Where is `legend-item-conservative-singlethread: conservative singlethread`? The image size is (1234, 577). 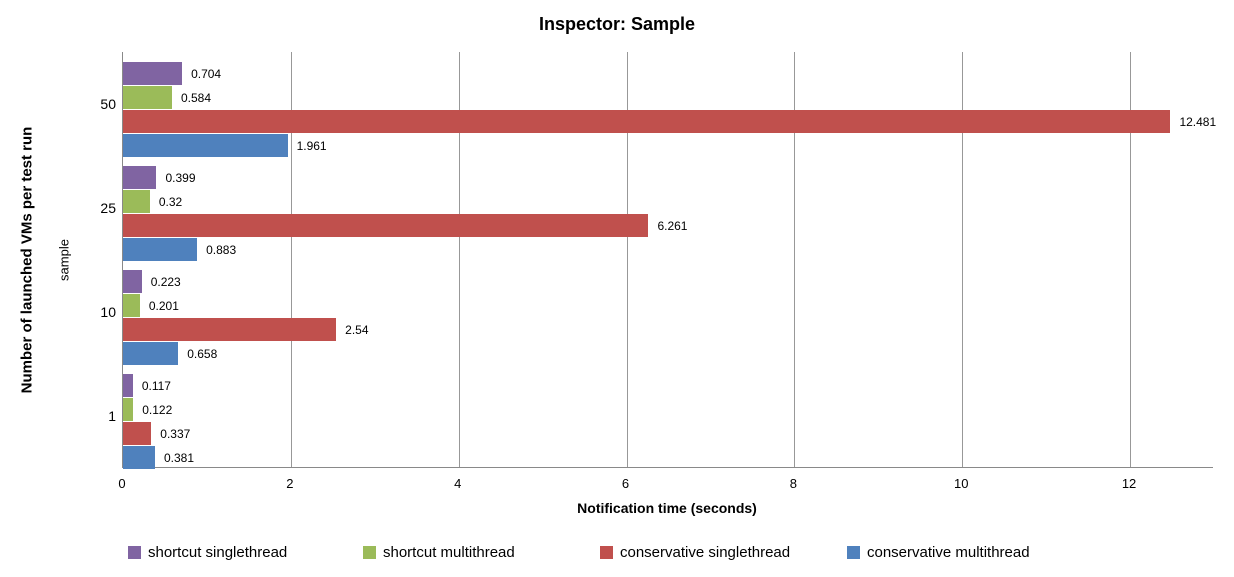 legend-item-conservative-singlethread: conservative singlethread is located at coordinates (695, 552).